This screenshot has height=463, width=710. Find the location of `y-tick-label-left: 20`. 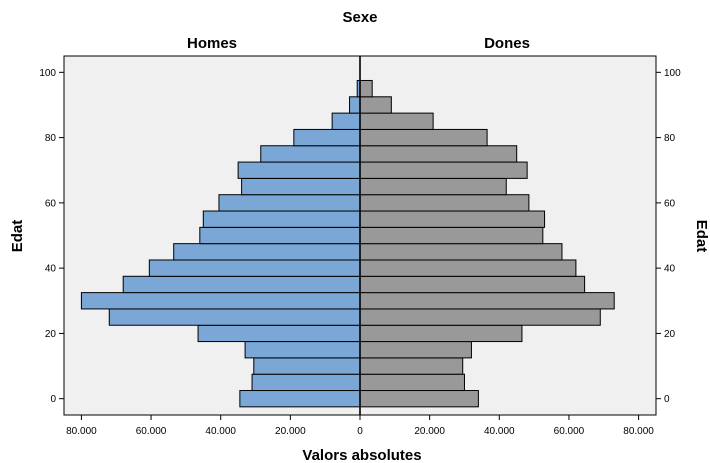

y-tick-label-left: 20 is located at coordinates (51, 334).